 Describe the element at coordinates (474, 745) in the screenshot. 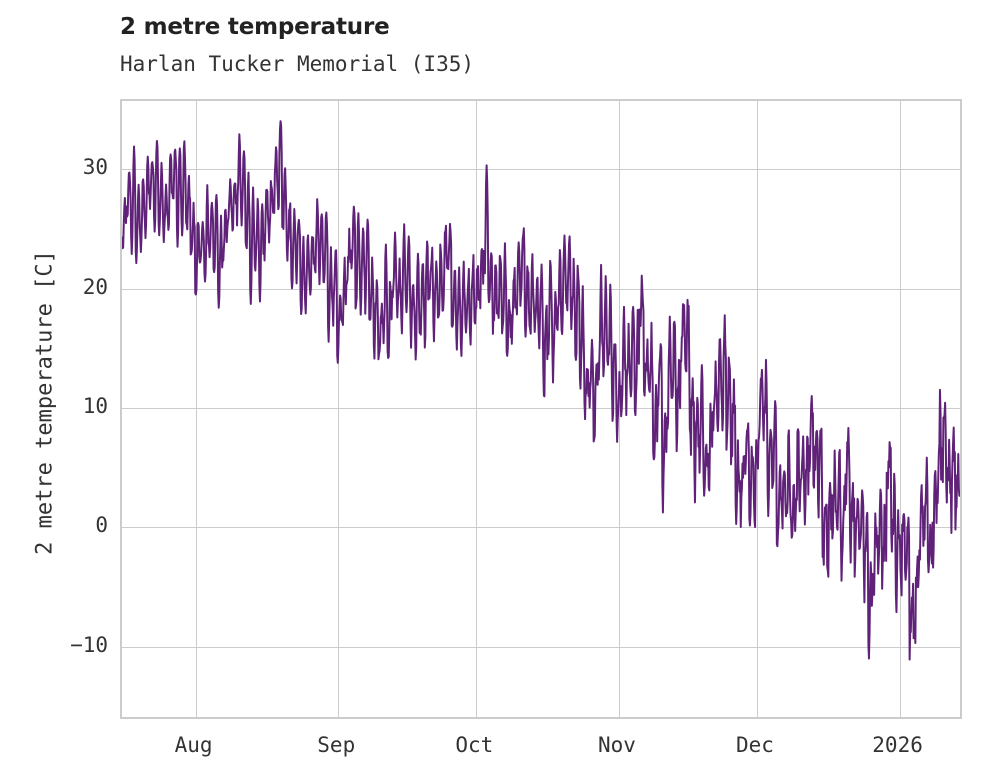

I see `x-tick-label: Oct` at that location.